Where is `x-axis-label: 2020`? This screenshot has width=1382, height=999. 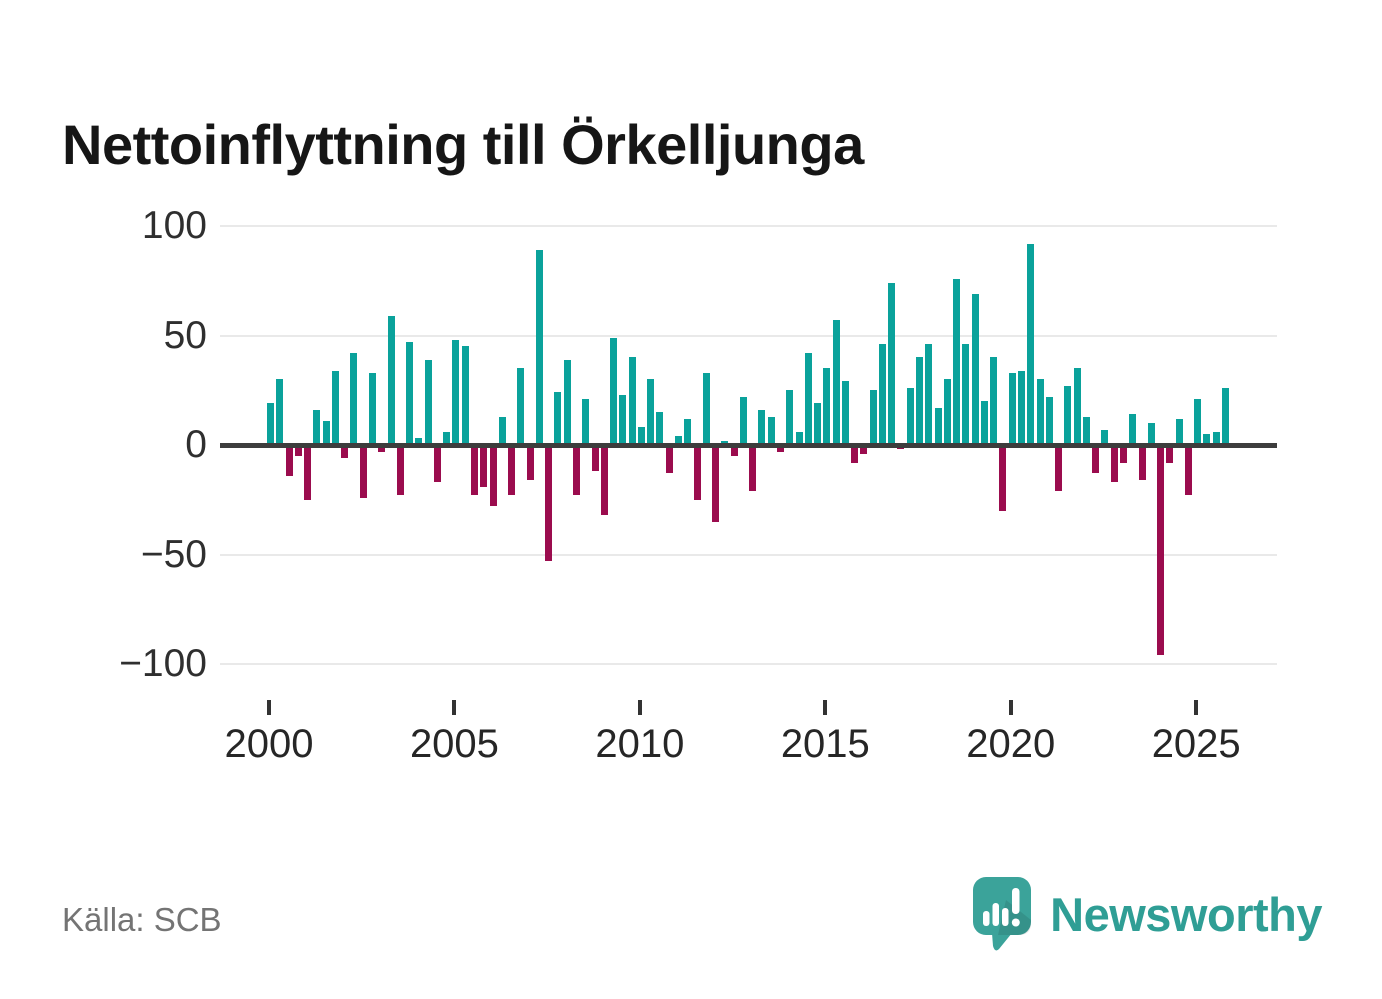
x-axis-label: 2020 is located at coordinates (1011, 744).